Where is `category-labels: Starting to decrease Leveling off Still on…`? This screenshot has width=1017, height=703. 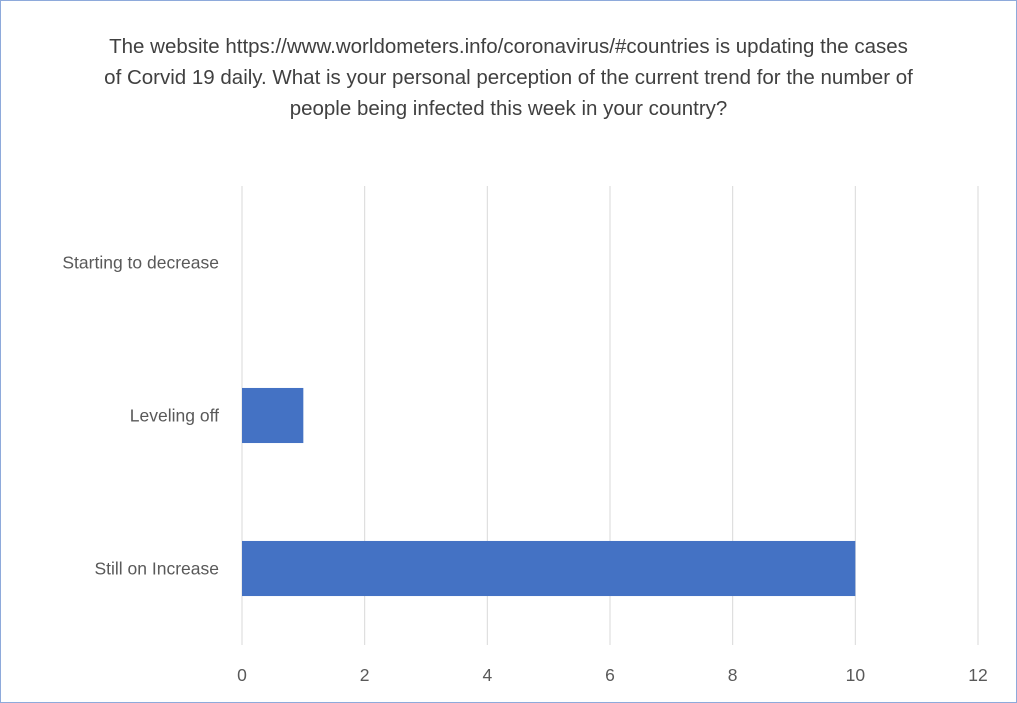
category-labels: Starting to decrease Leveling off Still on… is located at coordinates (140, 416).